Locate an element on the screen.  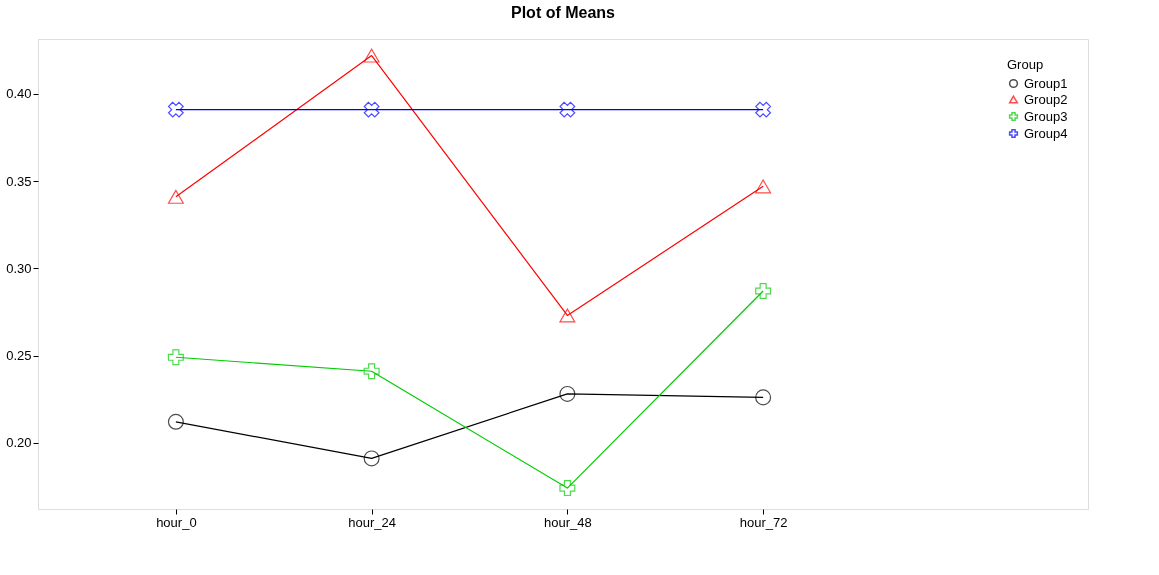
chart-title: Plot of Means is located at coordinates (563, 12).